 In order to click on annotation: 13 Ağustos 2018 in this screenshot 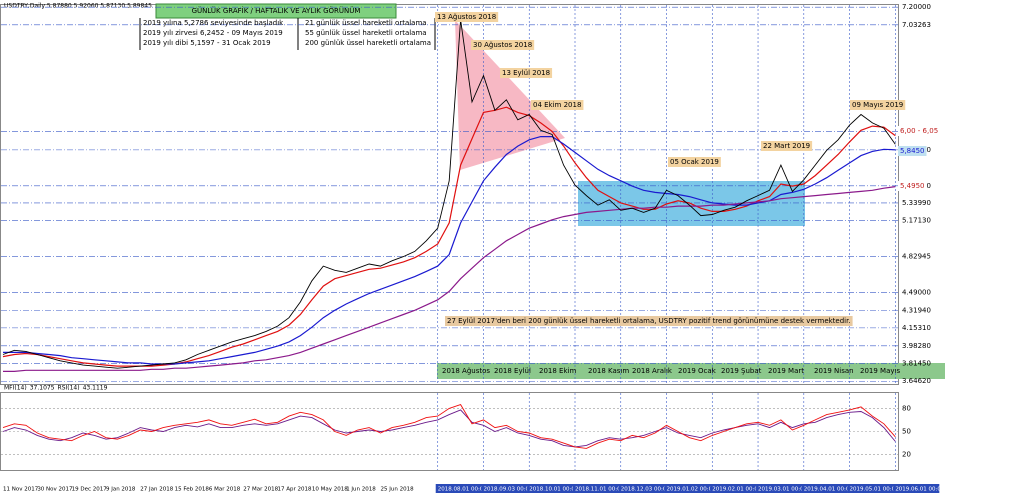, I will do `click(466, 17)`.